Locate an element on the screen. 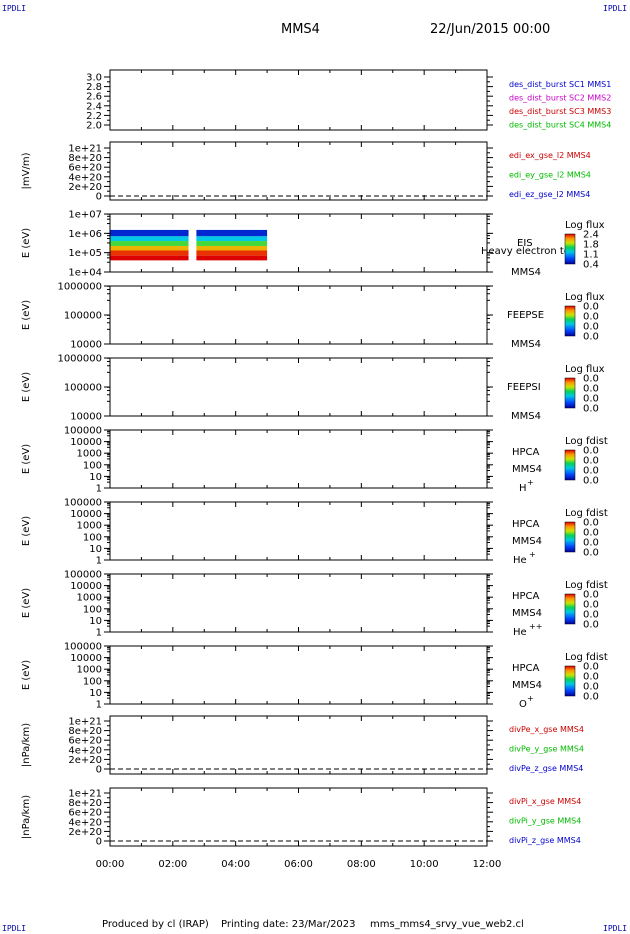 This screenshot has width=630, height=934. panel-3-ytick-label: 1e+04 is located at coordinates (85, 273).